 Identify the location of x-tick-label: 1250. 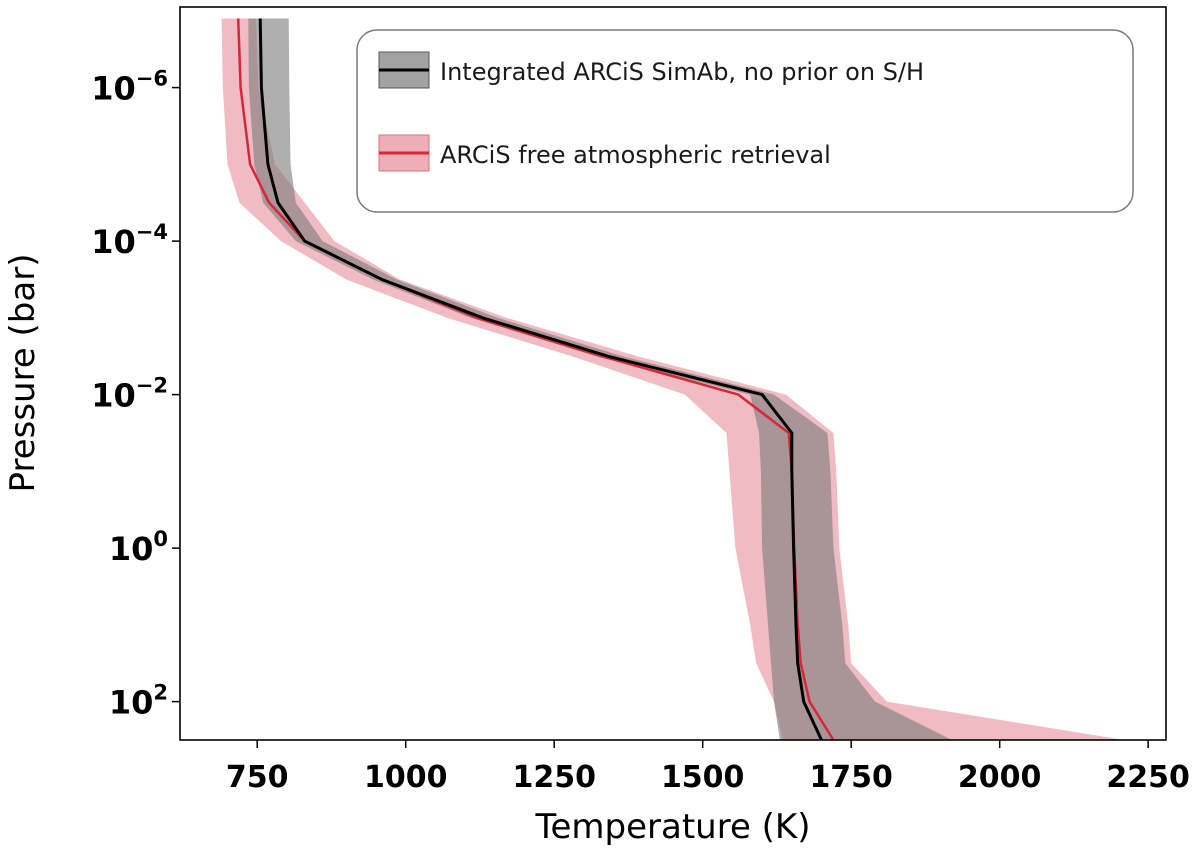
(554, 777).